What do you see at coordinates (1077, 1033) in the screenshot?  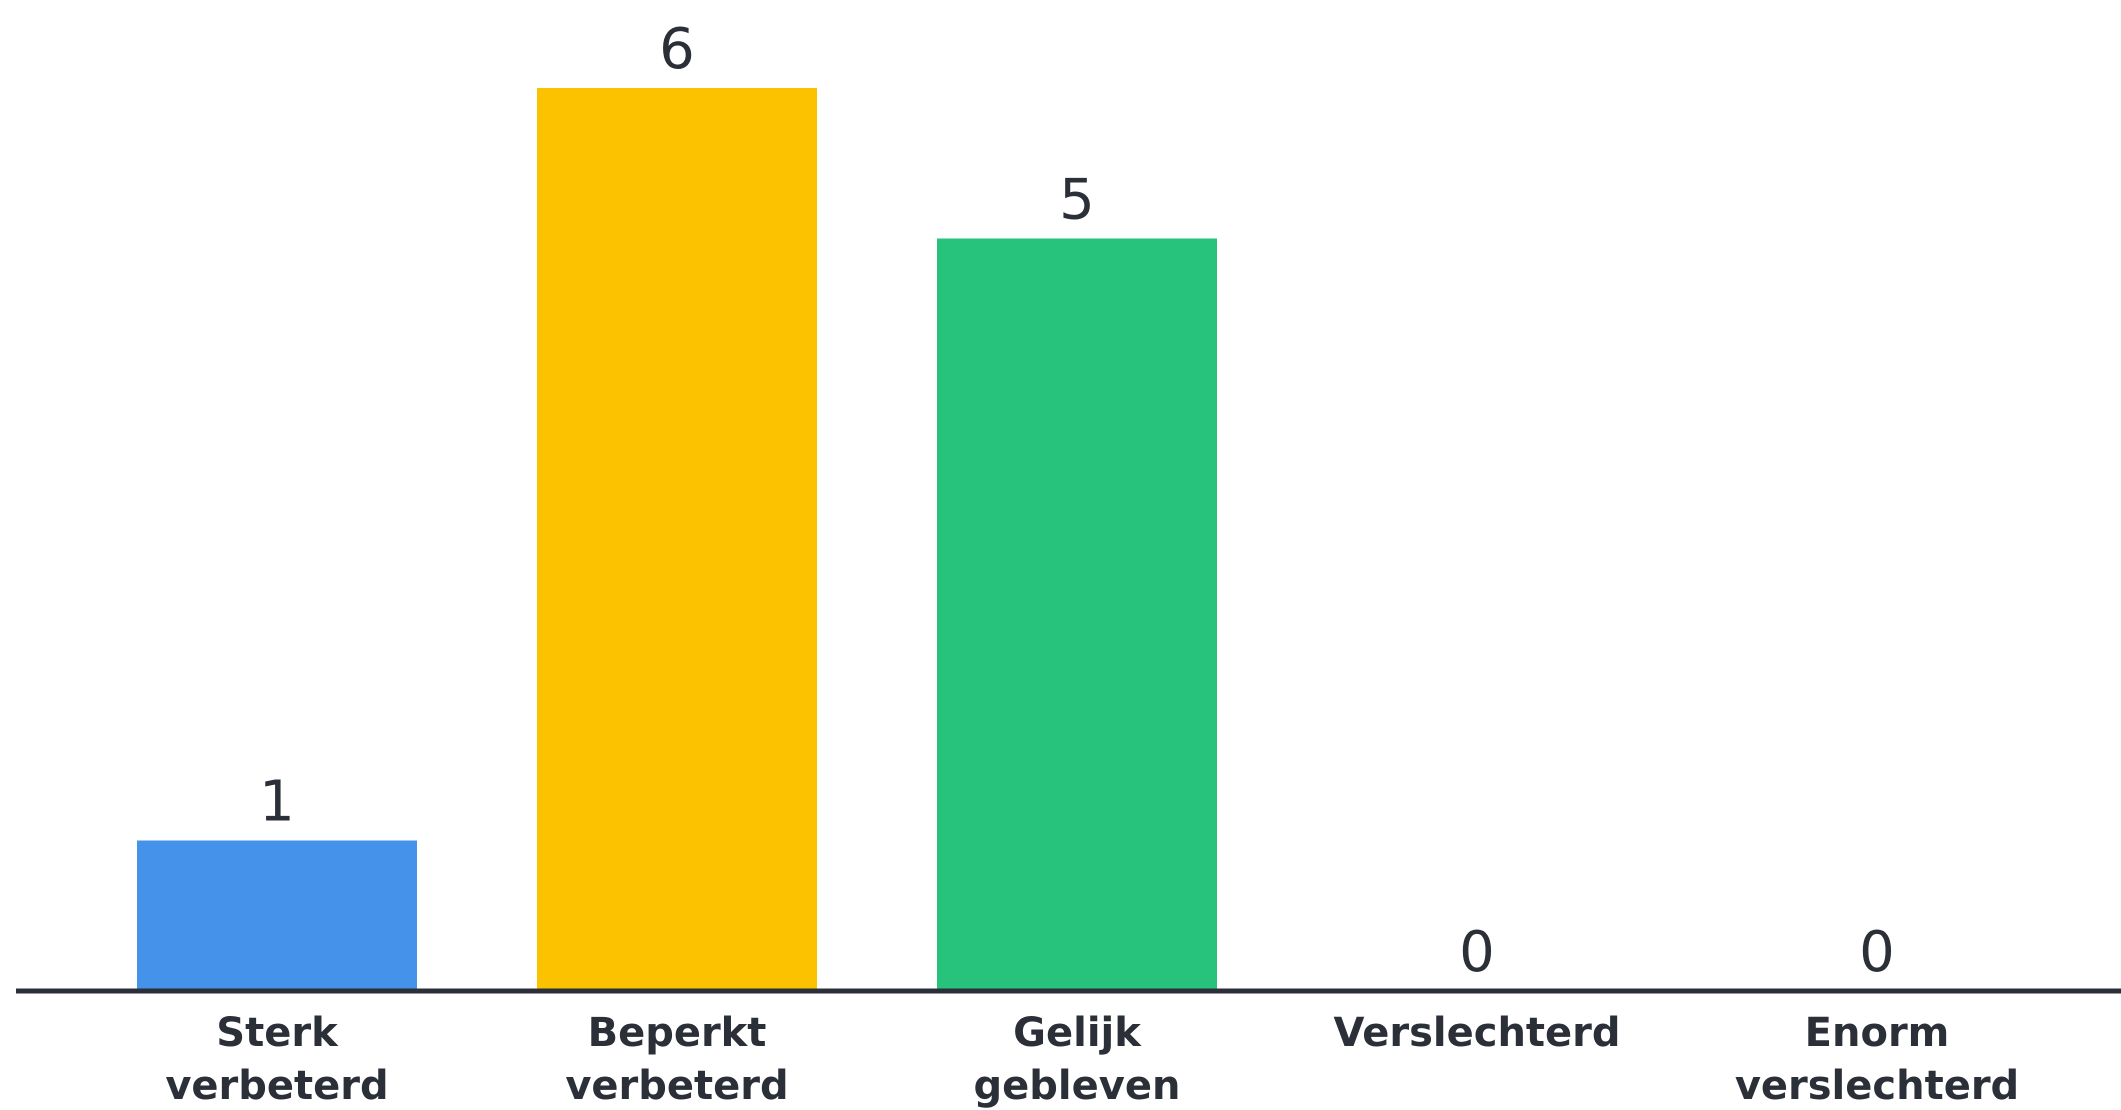 I see `category-label-line: Gelijk` at bounding box center [1077, 1033].